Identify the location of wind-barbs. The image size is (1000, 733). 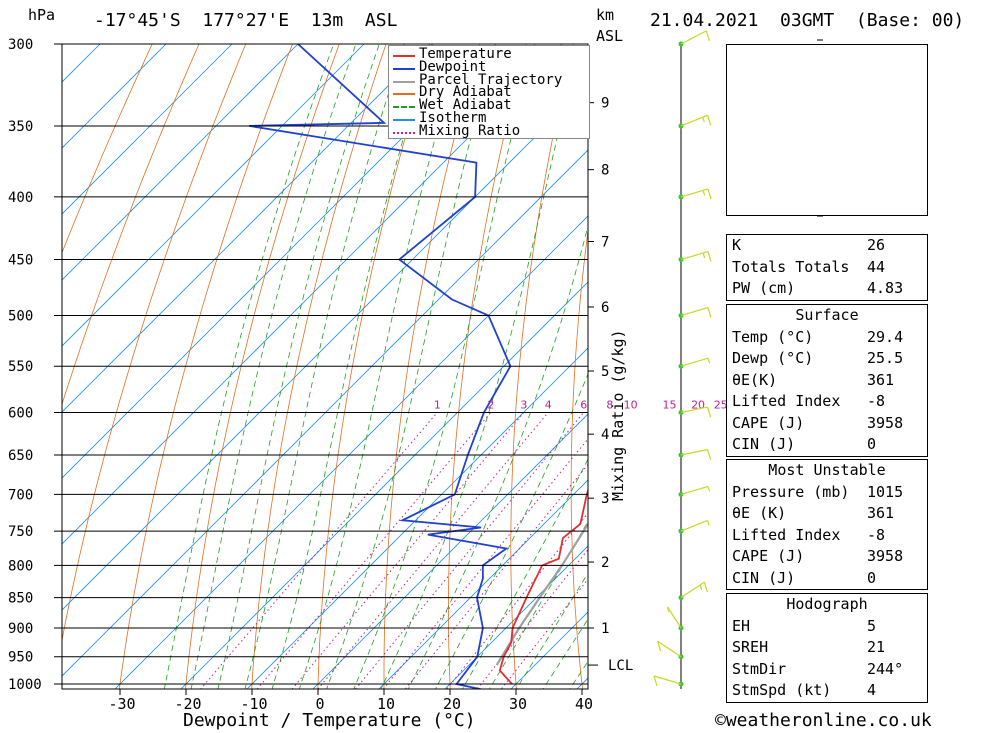
(682, 359).